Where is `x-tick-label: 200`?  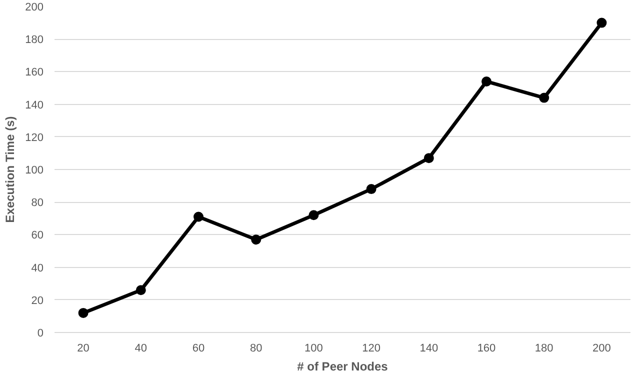 x-tick-label: 200 is located at coordinates (601, 348).